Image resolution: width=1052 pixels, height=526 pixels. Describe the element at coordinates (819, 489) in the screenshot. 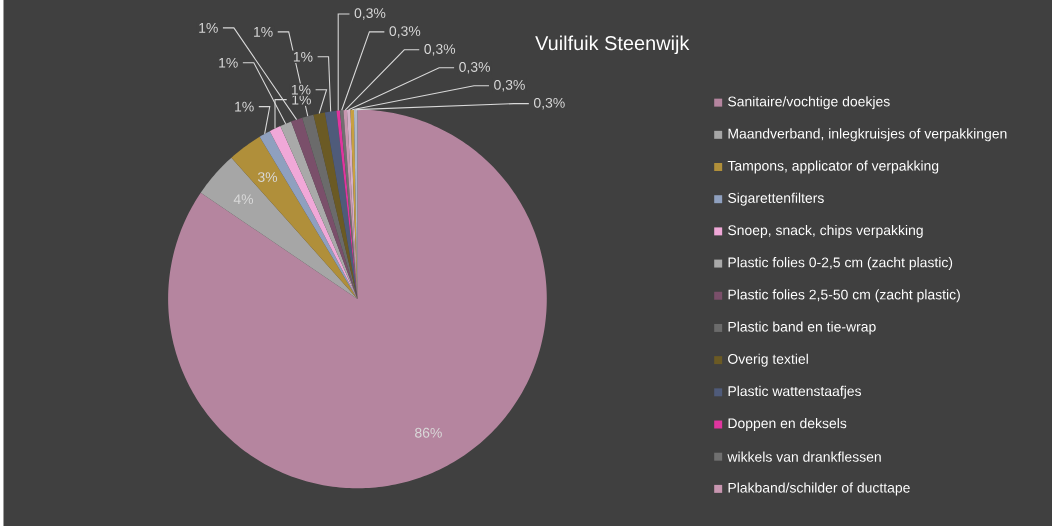

I see `legend-label: Plakband/schilder of ducttape` at that location.